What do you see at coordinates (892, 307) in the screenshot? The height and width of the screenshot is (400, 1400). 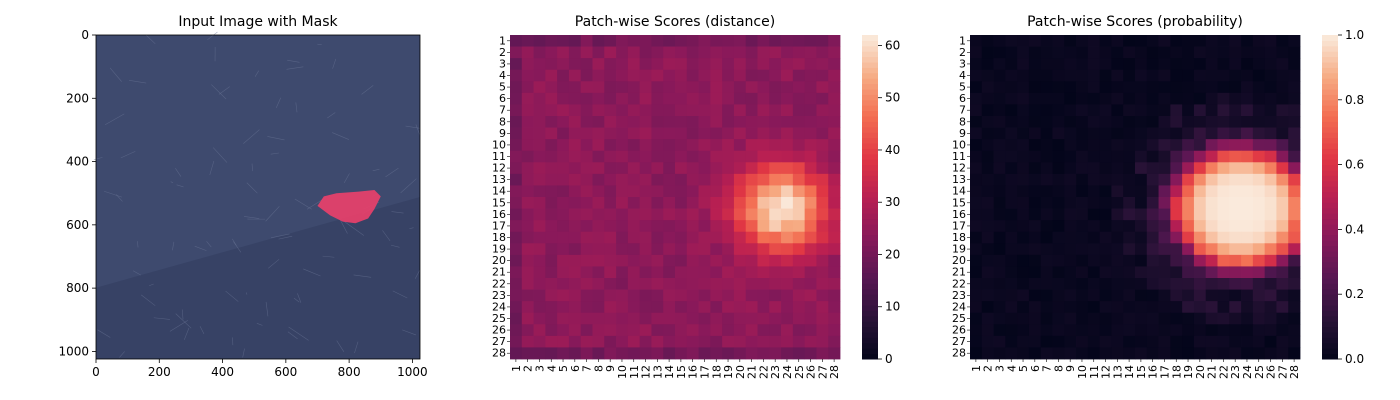 I see `colorbar-tick-label: 10` at bounding box center [892, 307].